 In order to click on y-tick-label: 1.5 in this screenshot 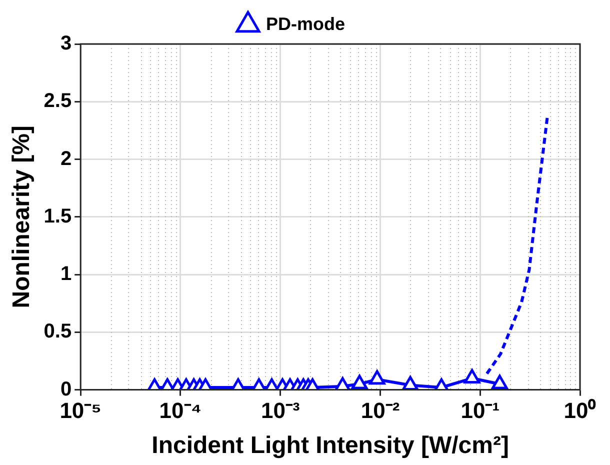, I will do `click(58, 216)`.